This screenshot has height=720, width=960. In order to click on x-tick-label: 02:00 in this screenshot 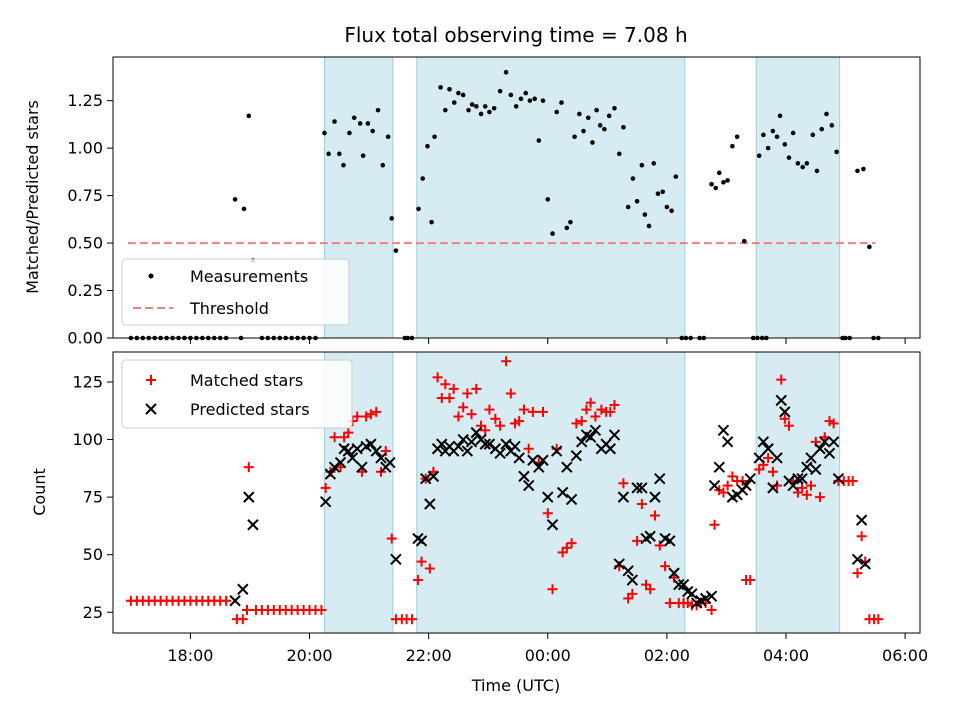, I will do `click(667, 655)`.